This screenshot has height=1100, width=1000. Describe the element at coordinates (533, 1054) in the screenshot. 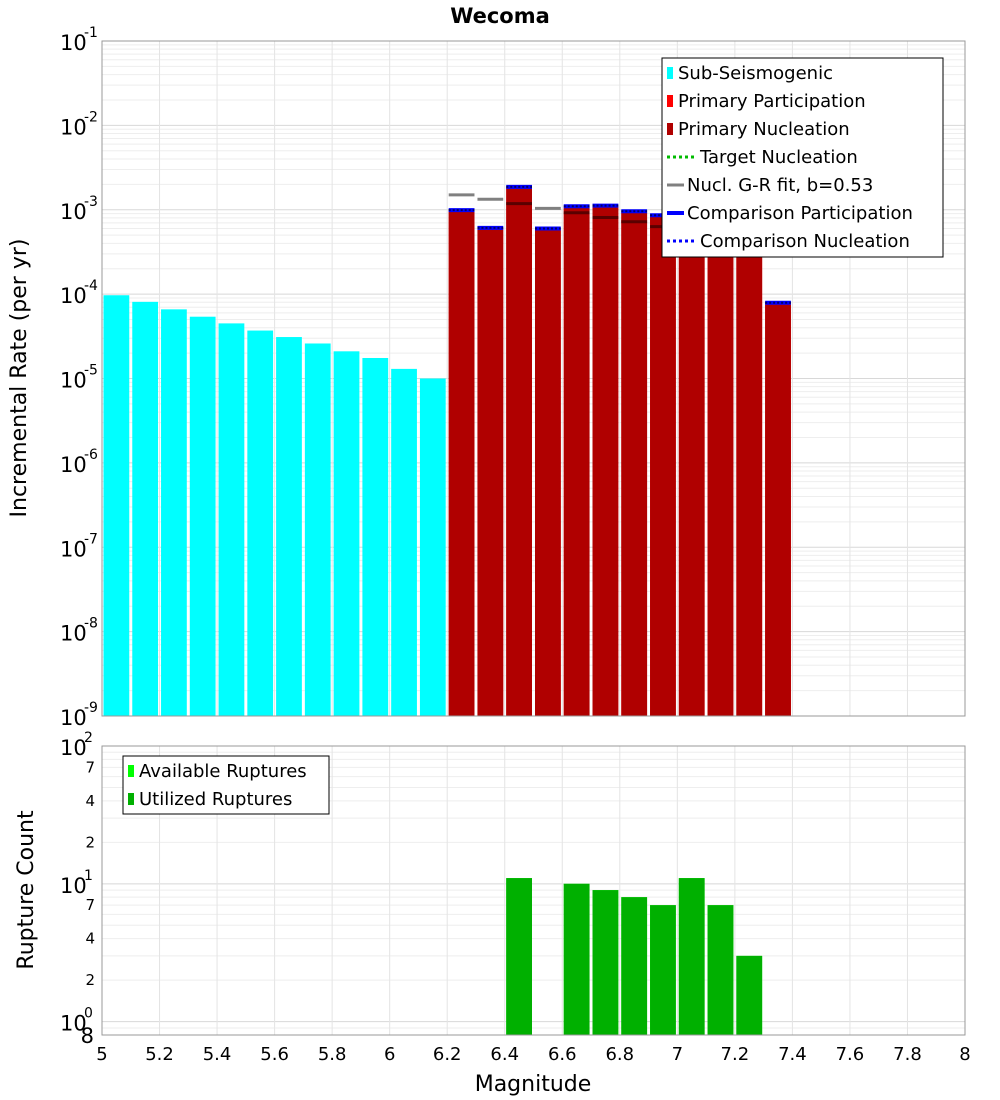

I see `x-tick-labels: 5 5.2 5.4 5.6 5.8 6 6.2 6.4 6.6 6.8 7 7.2 7.4 7.6 7.8 8` at that location.